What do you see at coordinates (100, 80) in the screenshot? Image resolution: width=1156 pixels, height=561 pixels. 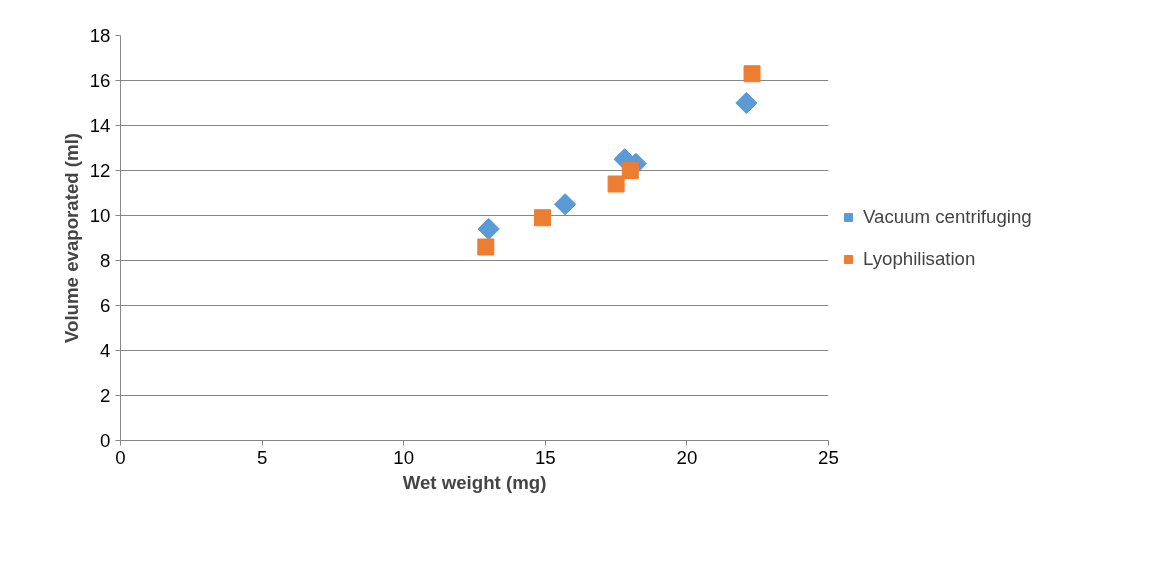 I see `y-tick-label: 16` at bounding box center [100, 80].